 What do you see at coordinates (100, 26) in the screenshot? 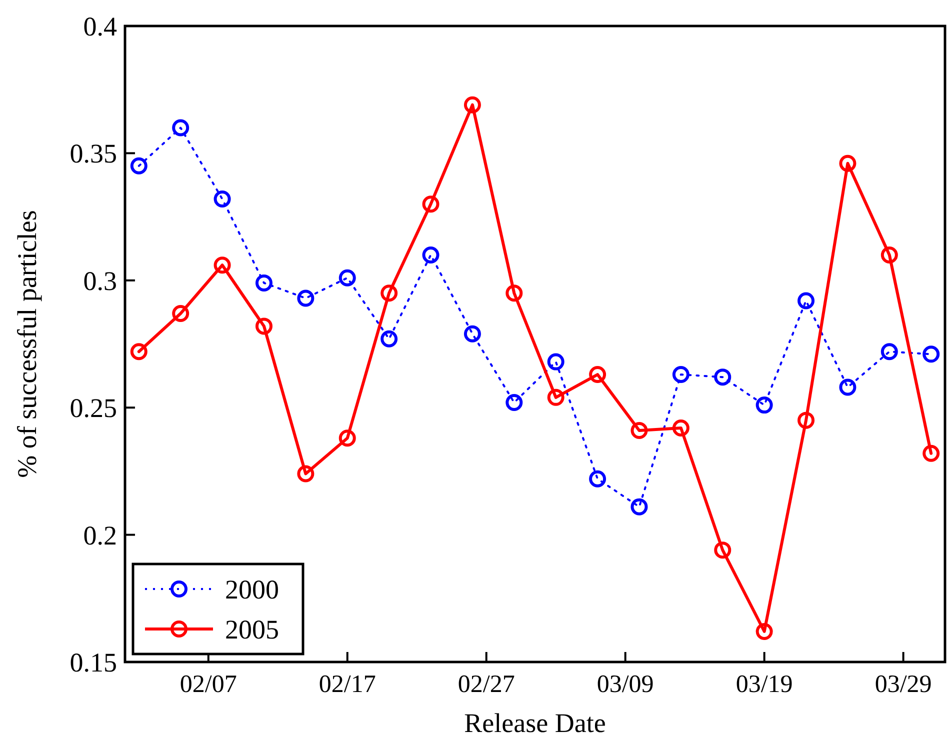
I see `y-tick-label: 0.4` at bounding box center [100, 26].